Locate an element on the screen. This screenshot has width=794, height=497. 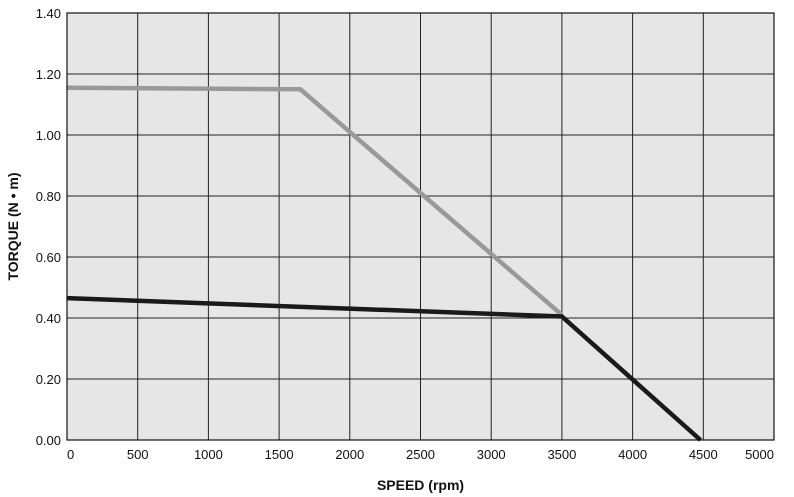
x-axis-ticks: 0 500 1000 1500 2000 2500 3000 3500 4000 4500 5000 is located at coordinates (420, 454).